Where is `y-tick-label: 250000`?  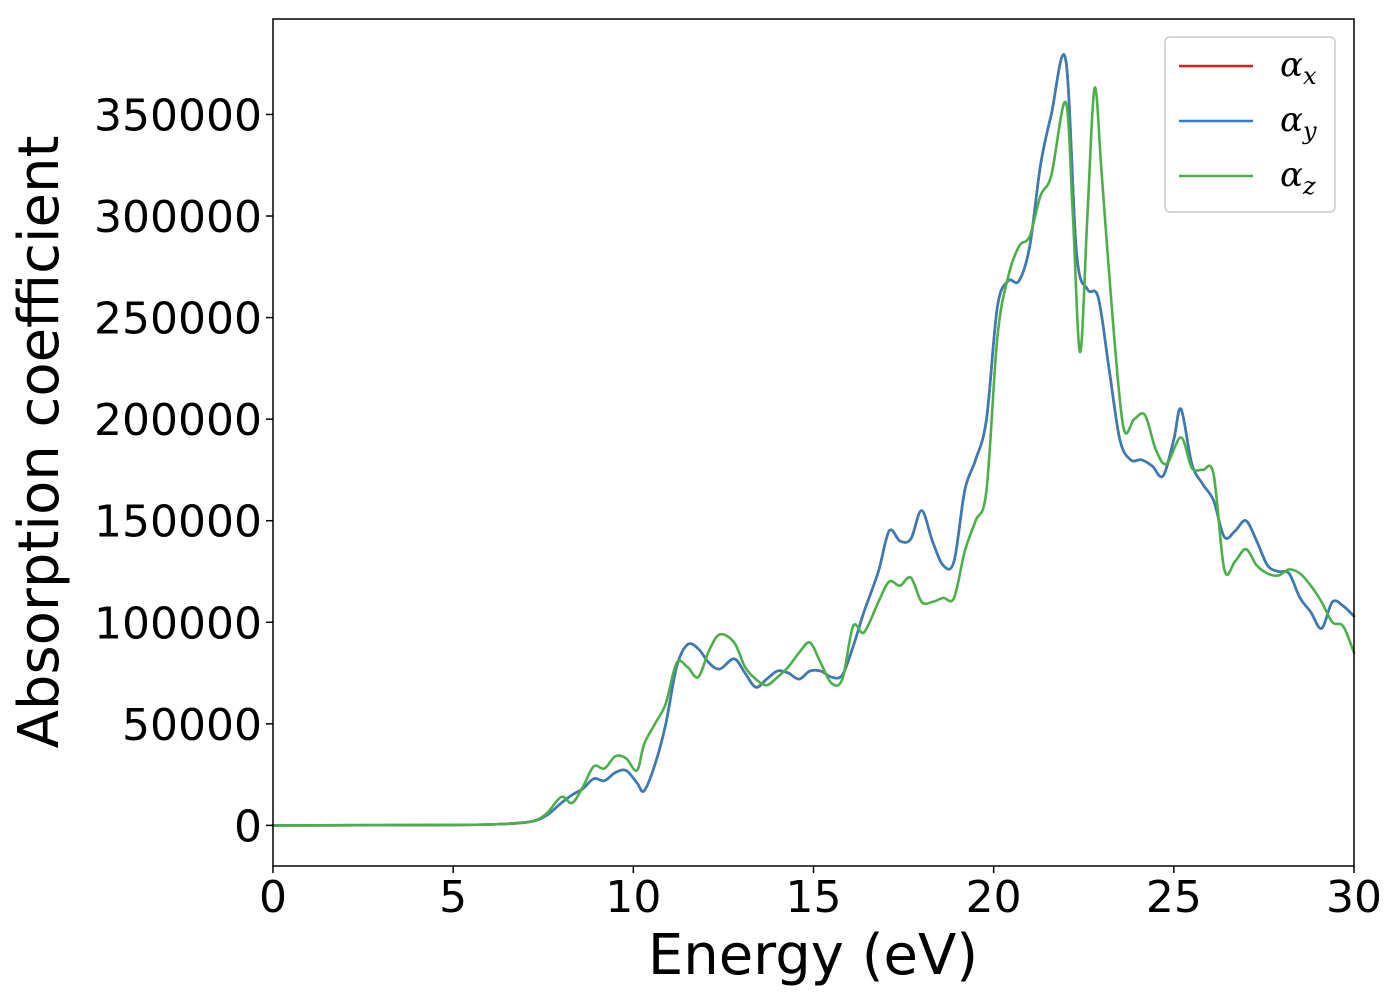 y-tick-label: 250000 is located at coordinates (178, 319).